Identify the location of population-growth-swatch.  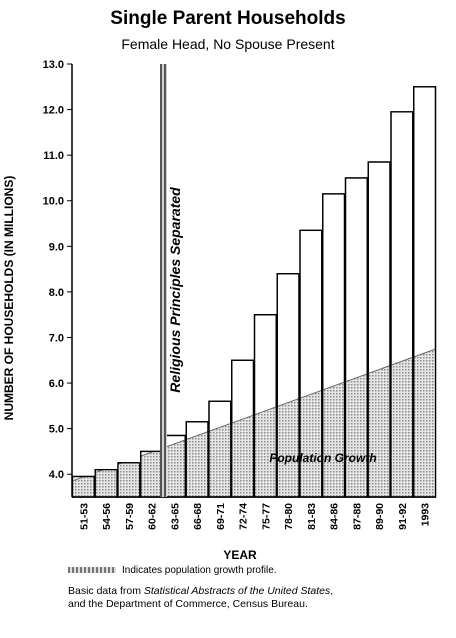
(92, 570).